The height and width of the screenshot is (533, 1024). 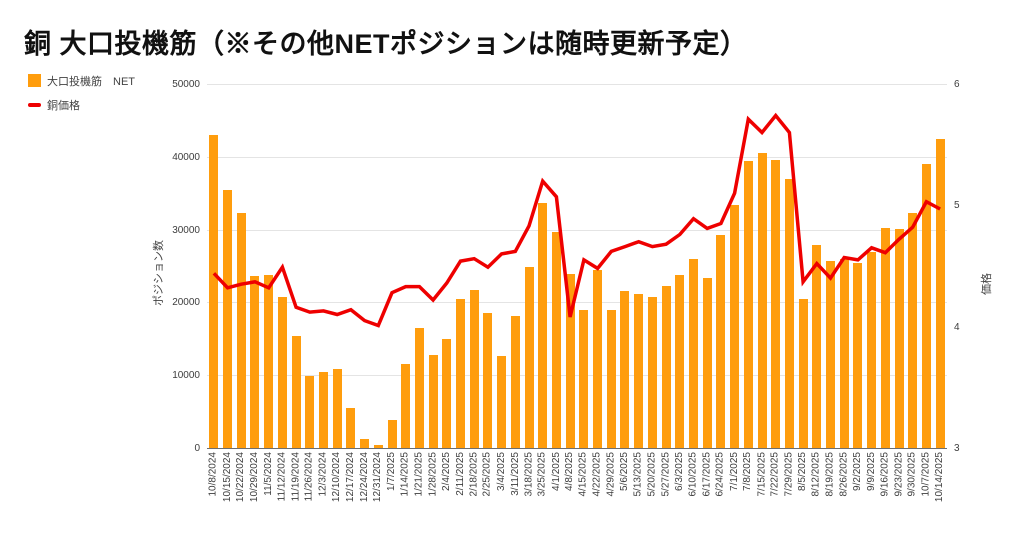 What do you see at coordinates (197, 448) in the screenshot?
I see `left-axis-tick-label: 0` at bounding box center [197, 448].